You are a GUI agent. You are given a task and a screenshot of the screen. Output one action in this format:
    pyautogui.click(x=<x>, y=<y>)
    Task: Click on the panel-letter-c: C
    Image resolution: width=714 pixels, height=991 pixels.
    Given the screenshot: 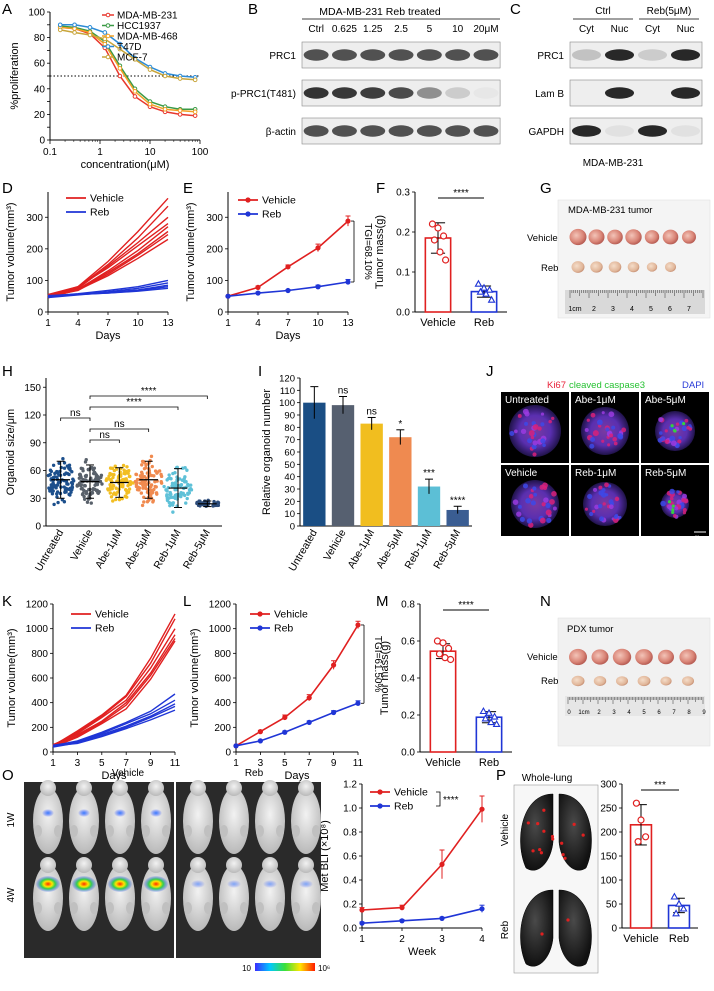 What is the action you would take?
    pyautogui.click(x=515, y=9)
    